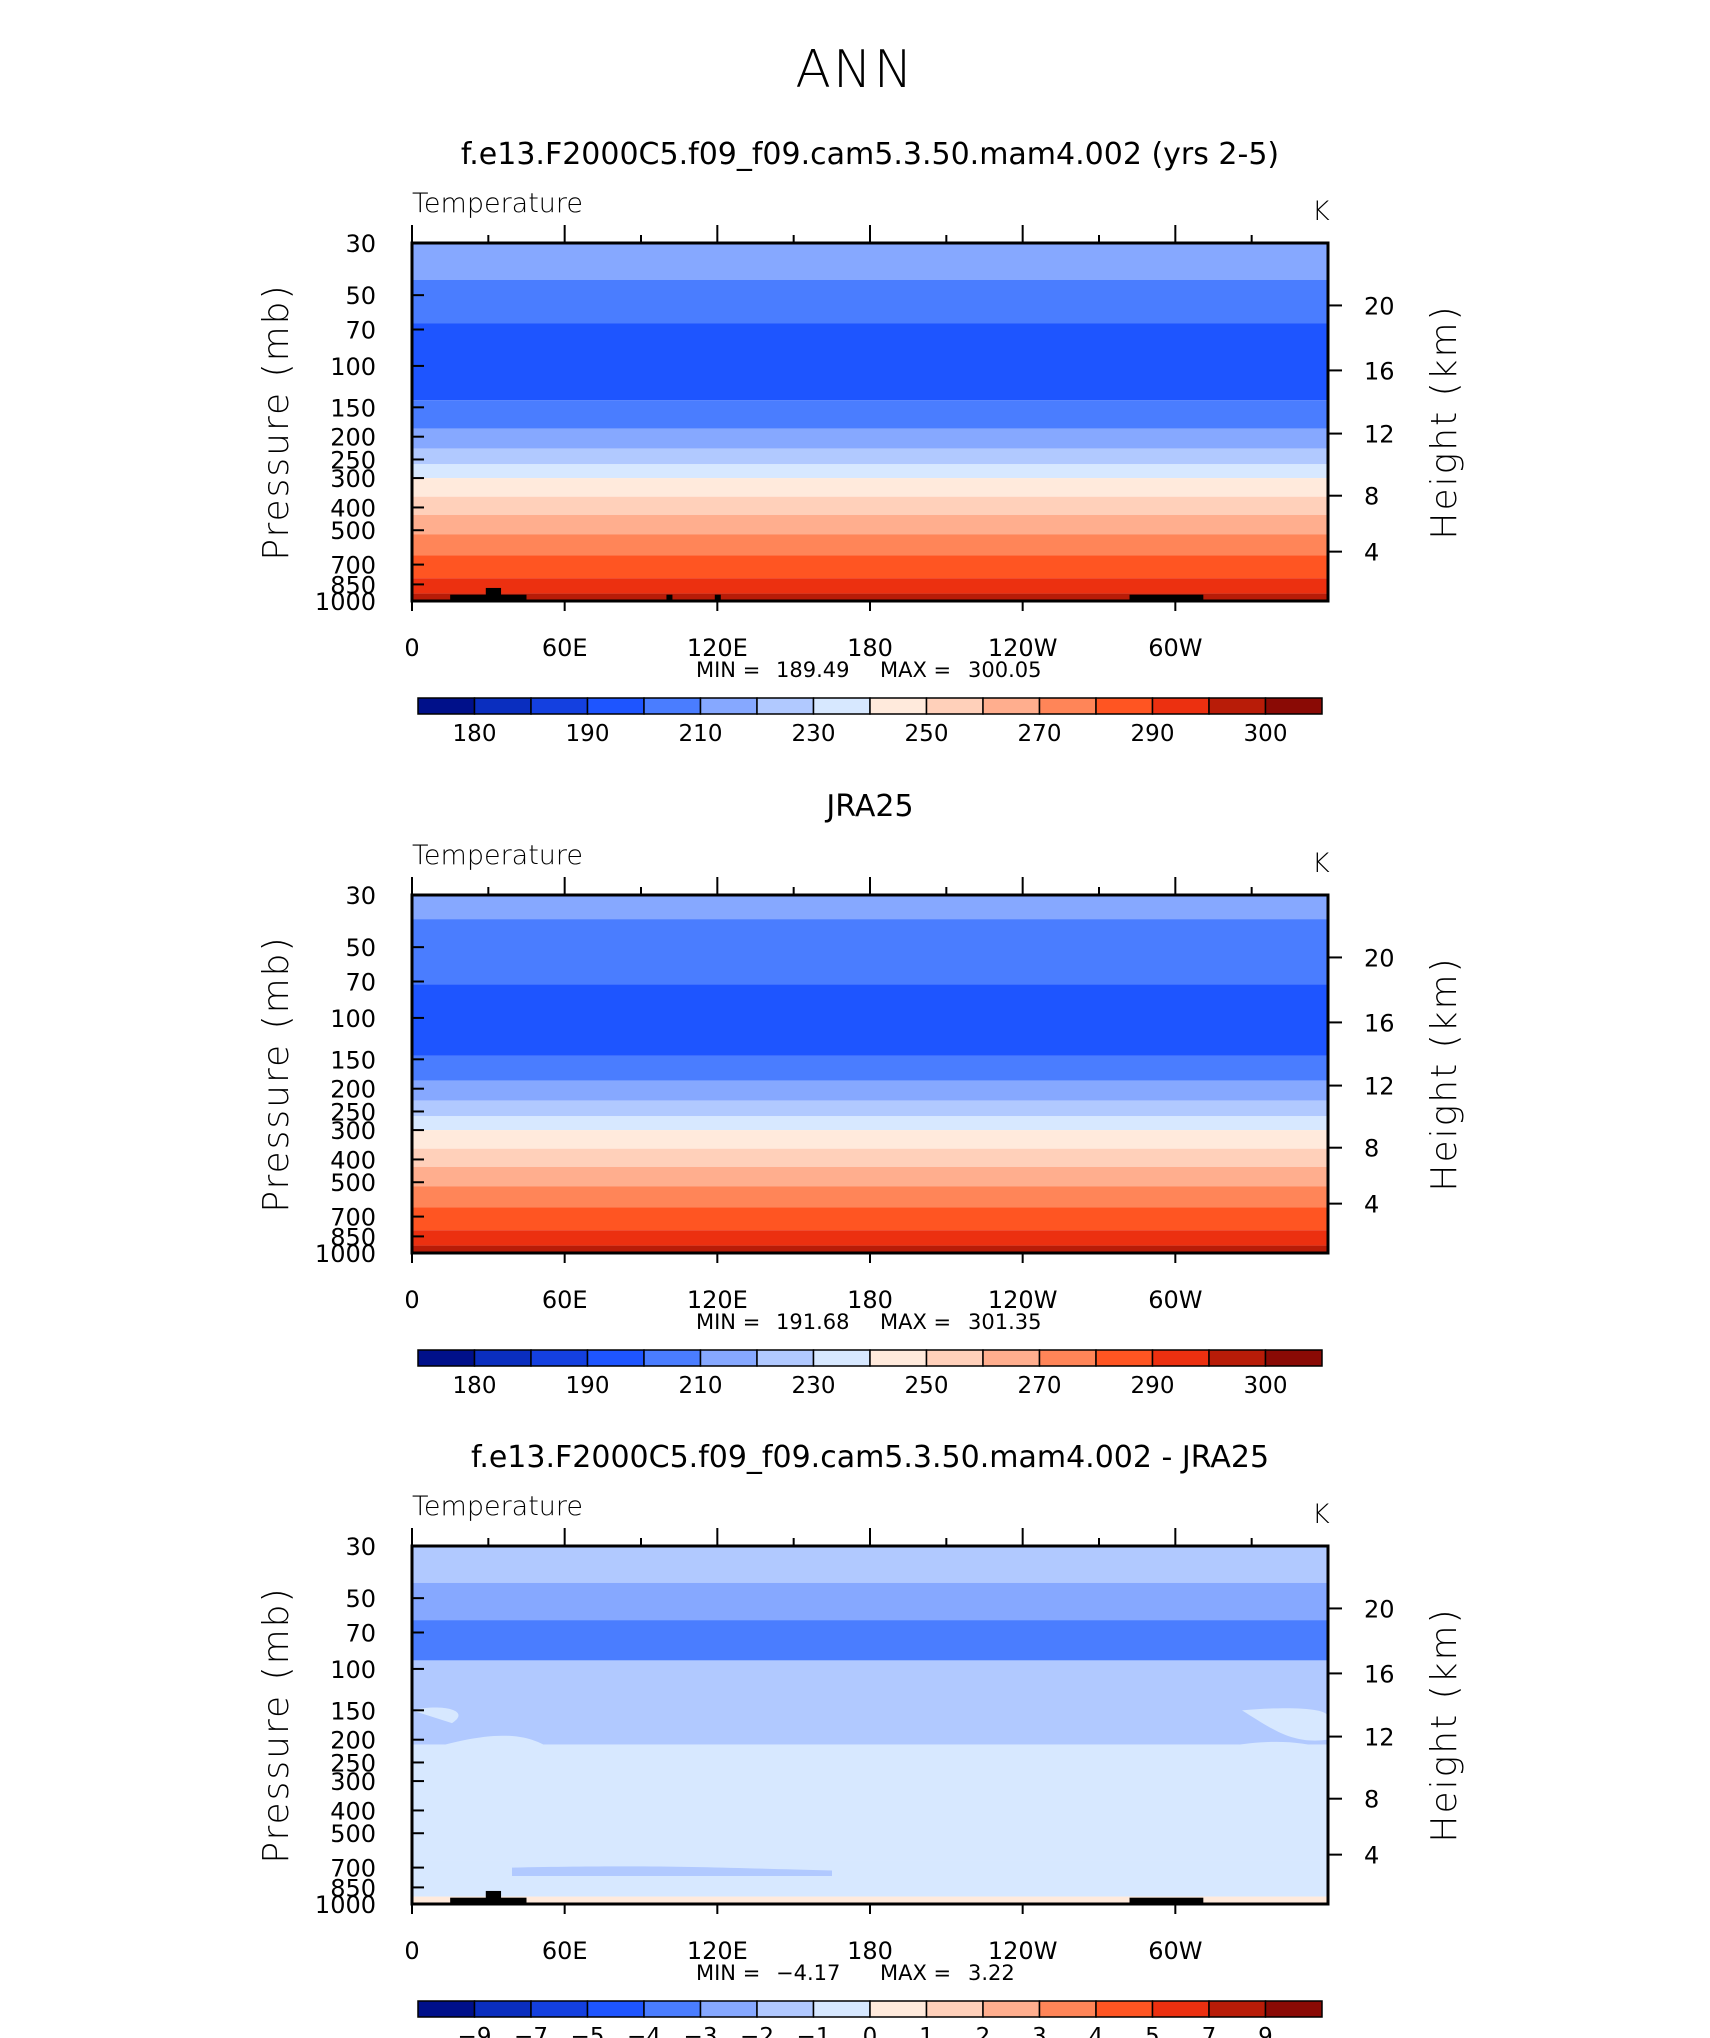 The width and height of the screenshot is (1710, 2038). What do you see at coordinates (1040, 734) in the screenshot?
I see `colorbar-label: 270` at bounding box center [1040, 734].